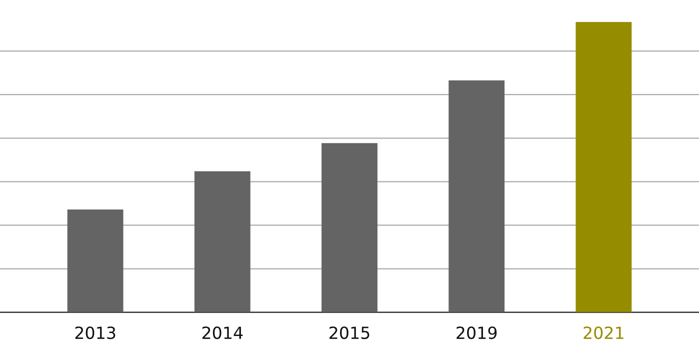 Image resolution: width=699 pixels, height=347 pixels. Describe the element at coordinates (95, 333) in the screenshot. I see `x-tick-label: 2013` at that location.